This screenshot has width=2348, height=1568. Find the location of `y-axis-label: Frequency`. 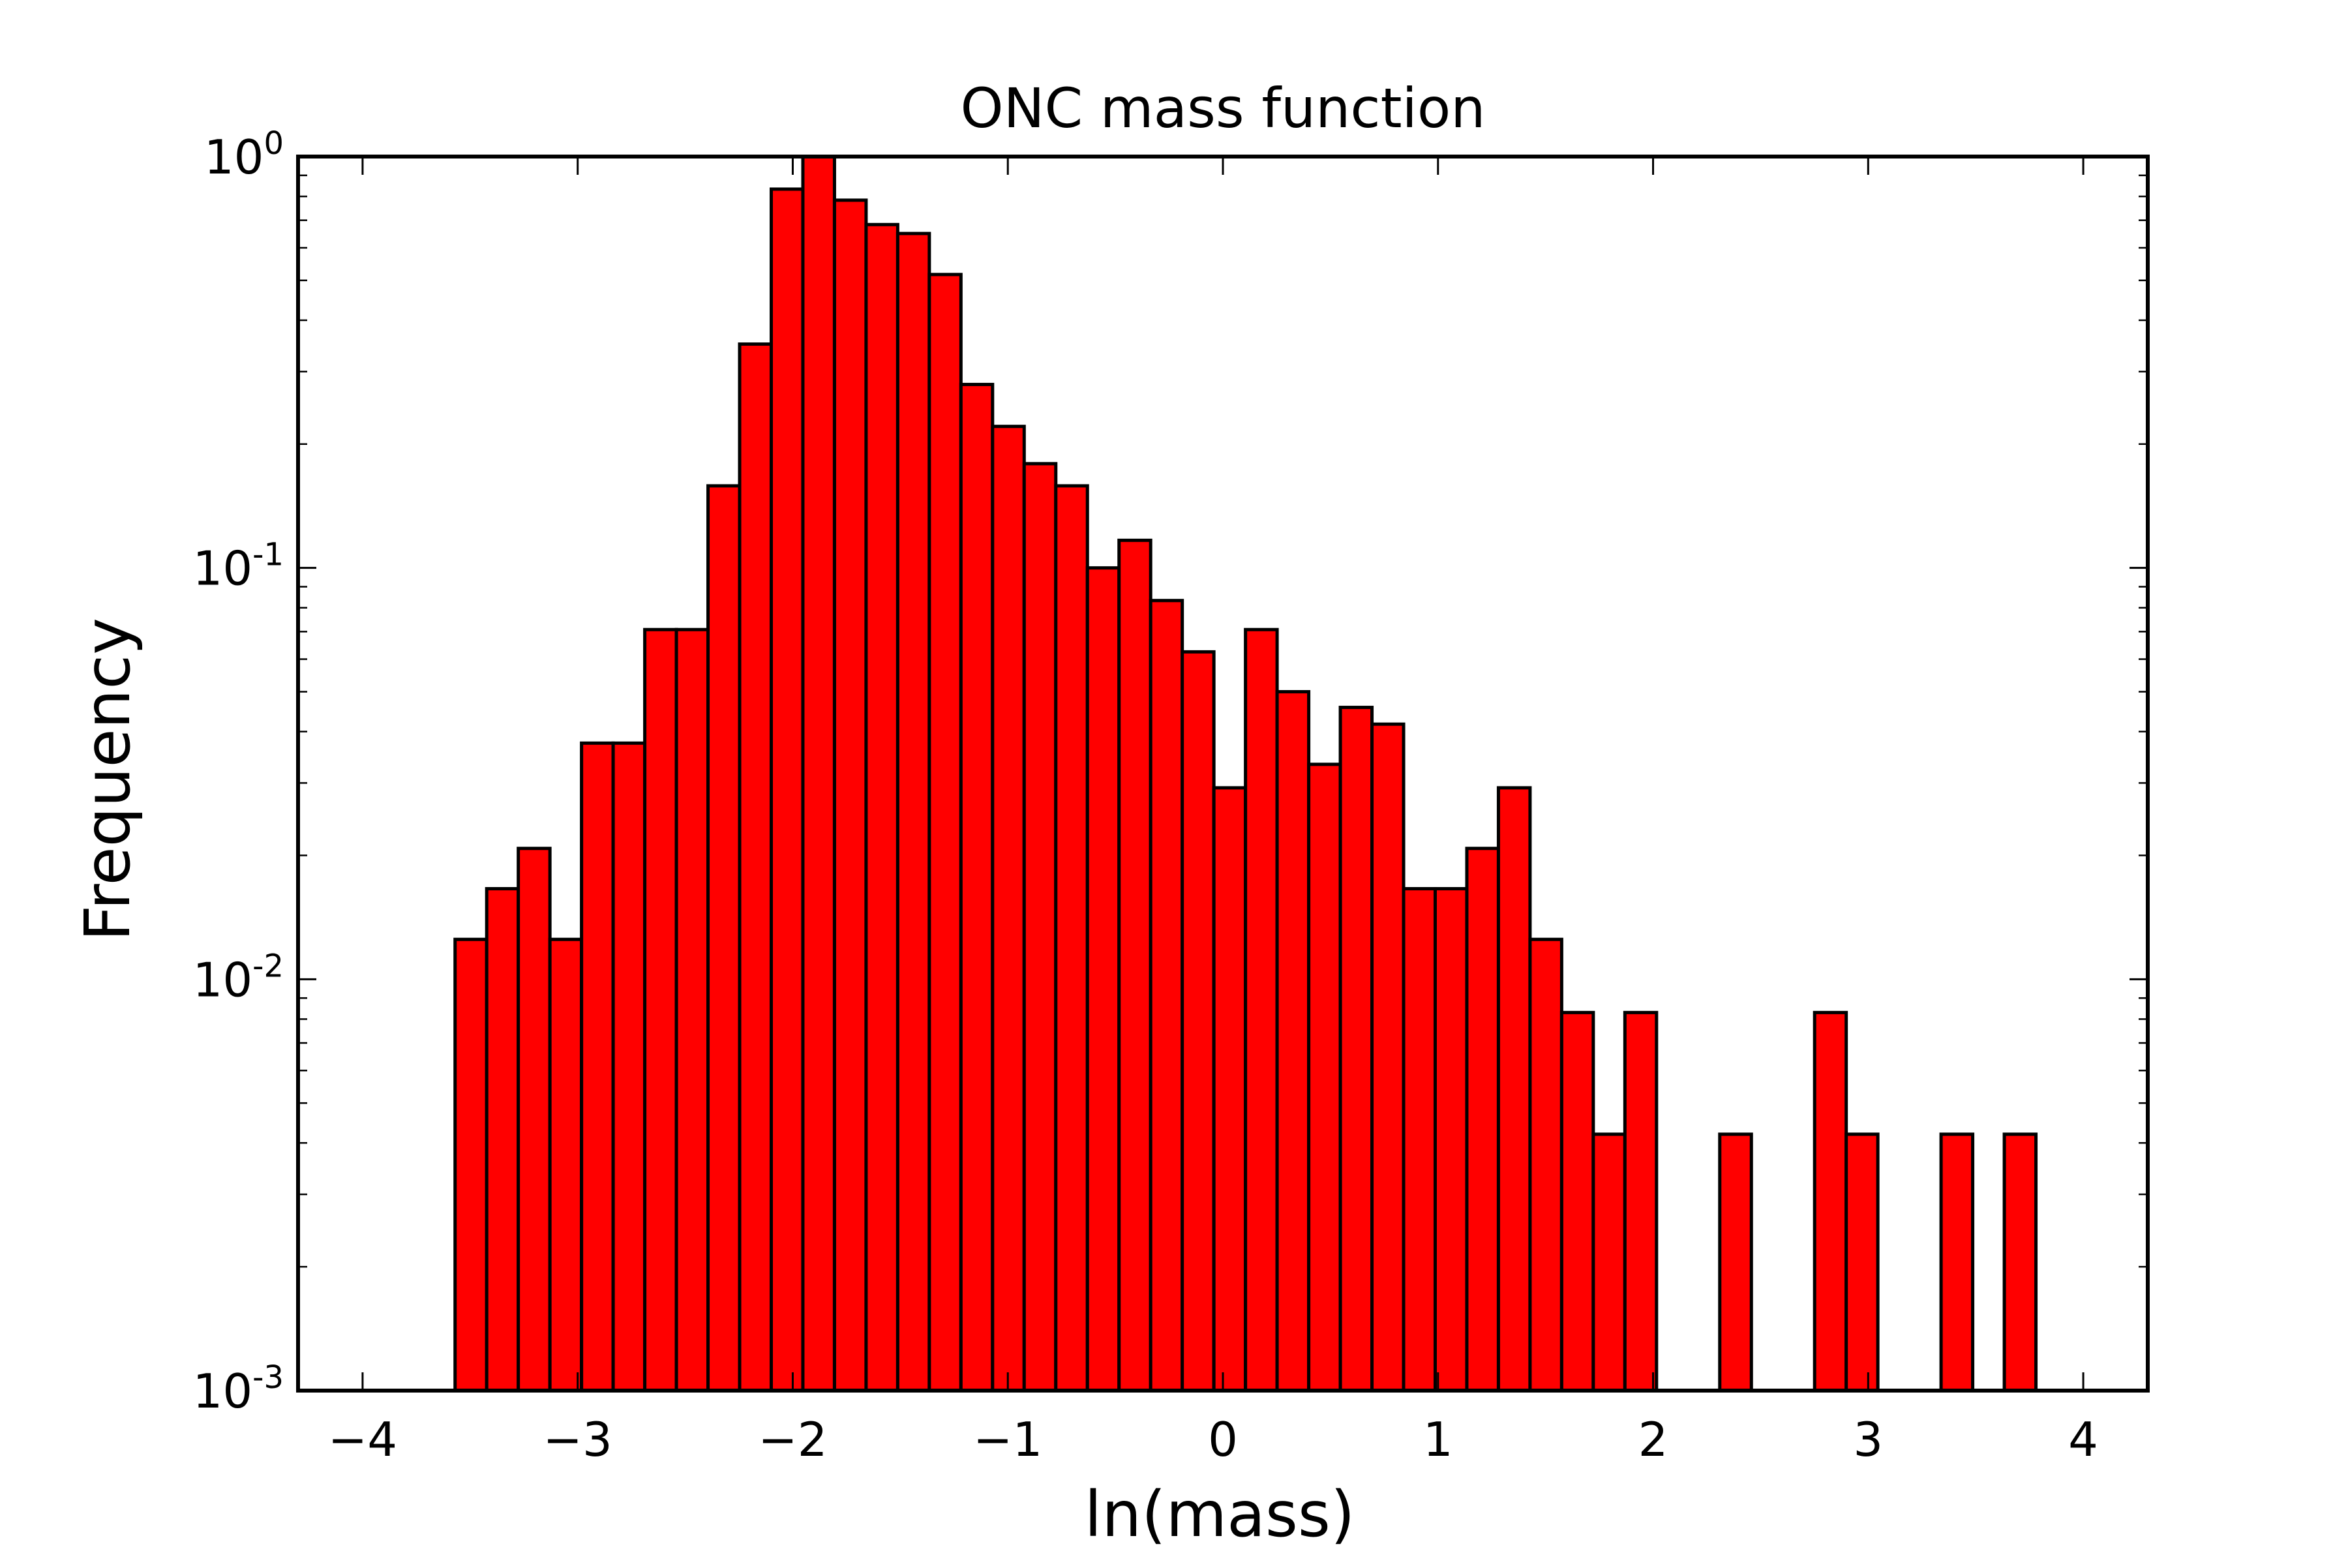

y-axis-label: Frequency is located at coordinates (108, 779).